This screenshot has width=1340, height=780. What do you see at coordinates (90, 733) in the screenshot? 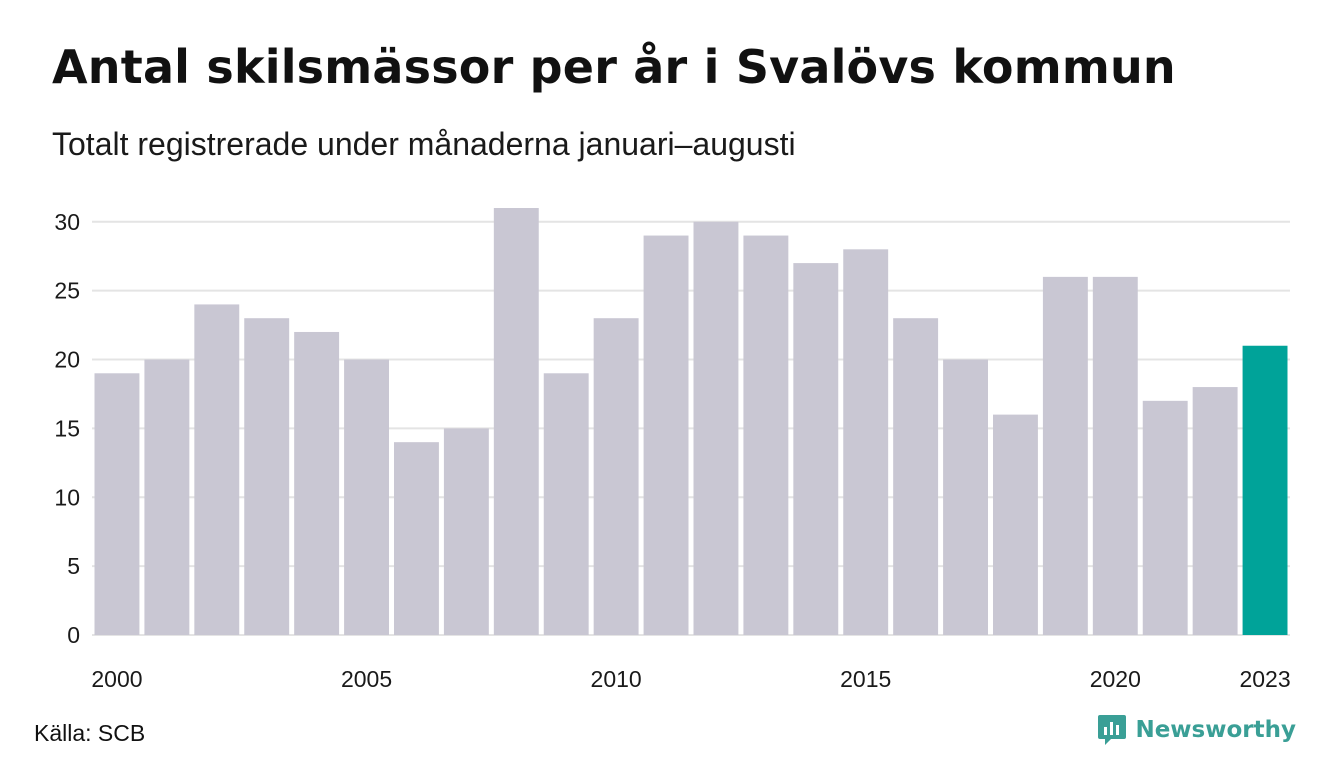
I see `source-note: Källa: SCB` at bounding box center [90, 733].